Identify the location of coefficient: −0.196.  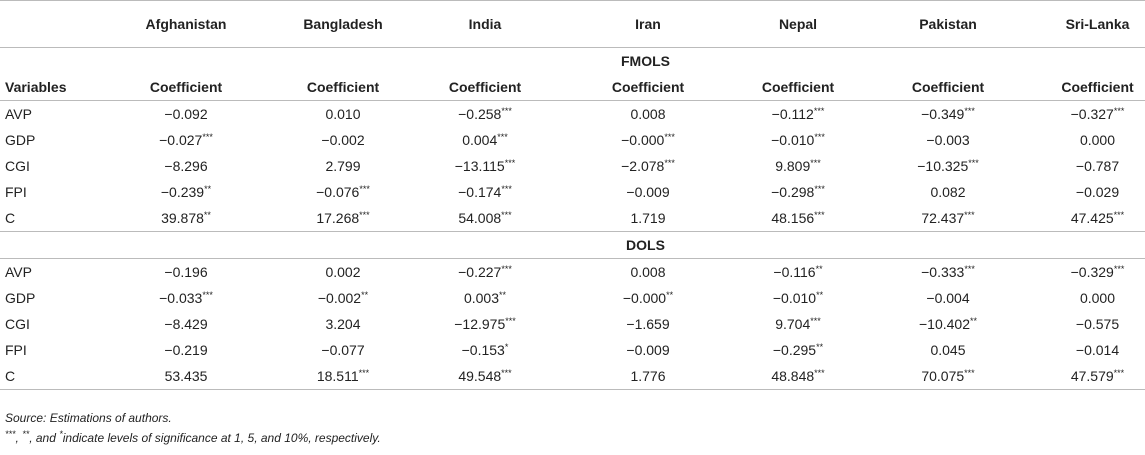
(186, 272).